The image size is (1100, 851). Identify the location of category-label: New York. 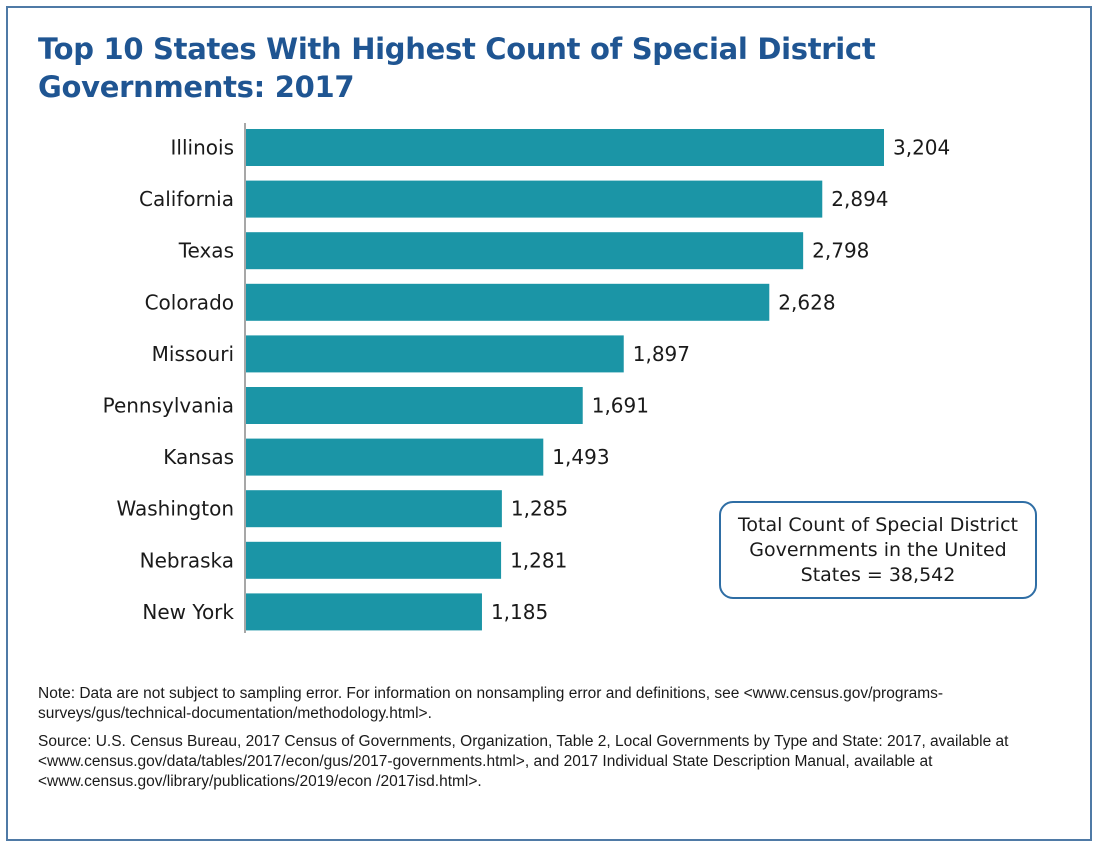
(188, 612).